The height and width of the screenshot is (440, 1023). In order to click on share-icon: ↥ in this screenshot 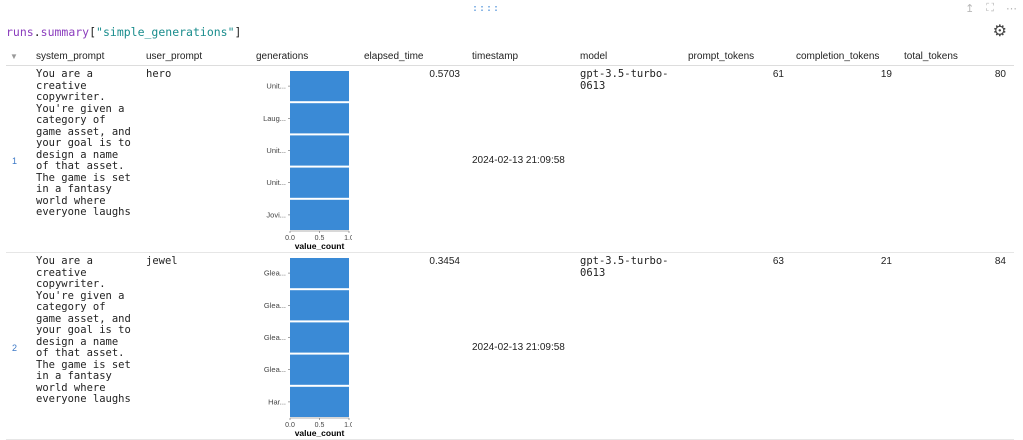, I will do `click(970, 9)`.